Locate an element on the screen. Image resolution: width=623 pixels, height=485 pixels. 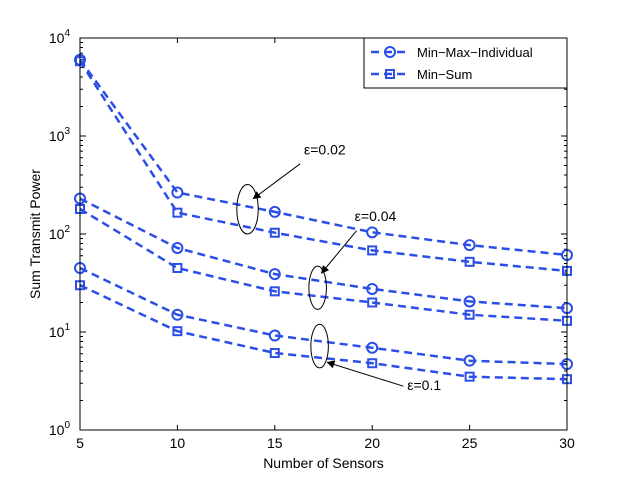
x-tick-label: 5 is located at coordinates (80, 443).